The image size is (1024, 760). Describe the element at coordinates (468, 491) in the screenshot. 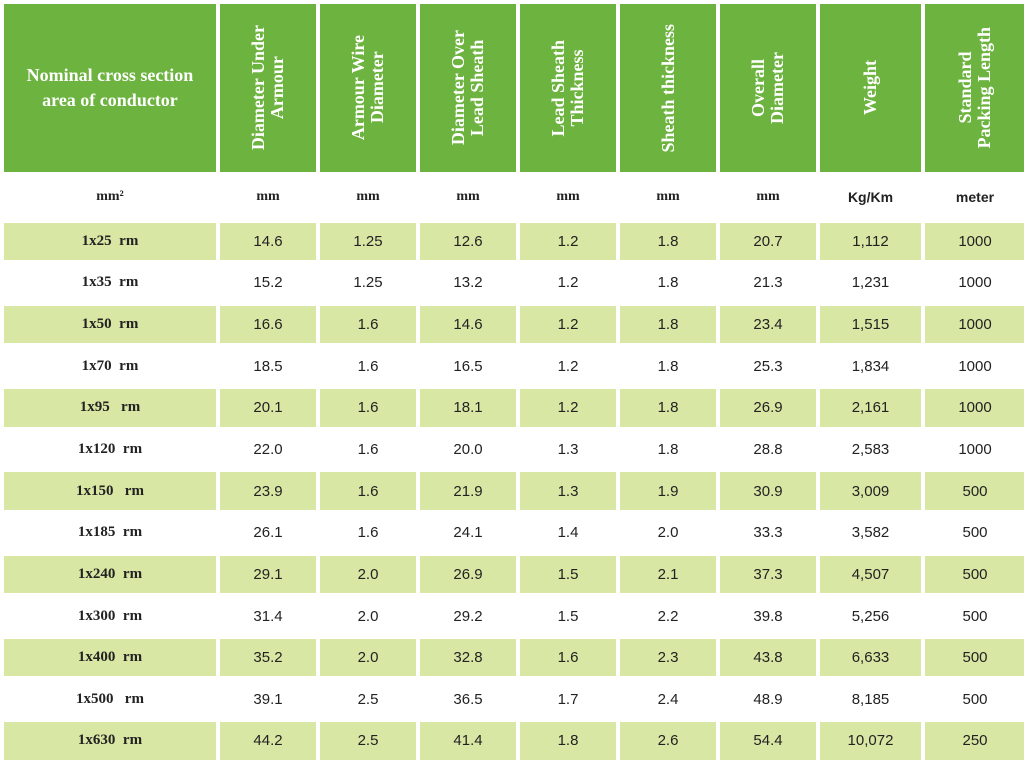

I see `table-cell: 21.9` at that location.